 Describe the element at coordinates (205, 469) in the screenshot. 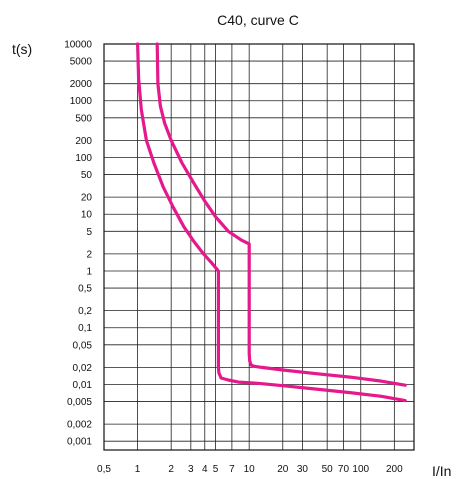

I see `x-tick-label: 4` at that location.